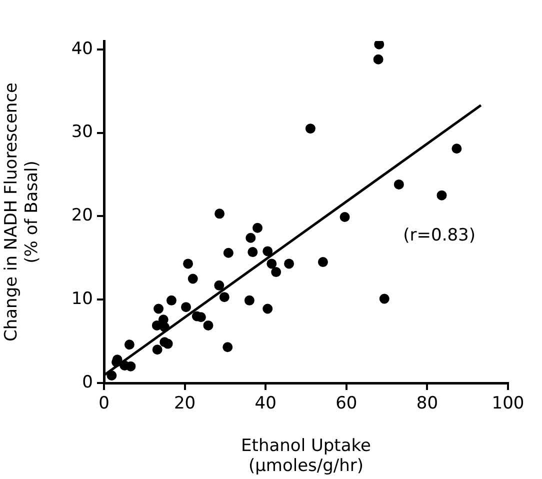 The height and width of the screenshot is (479, 542). What do you see at coordinates (82, 216) in the screenshot?
I see `y-tick-label: 20` at bounding box center [82, 216].